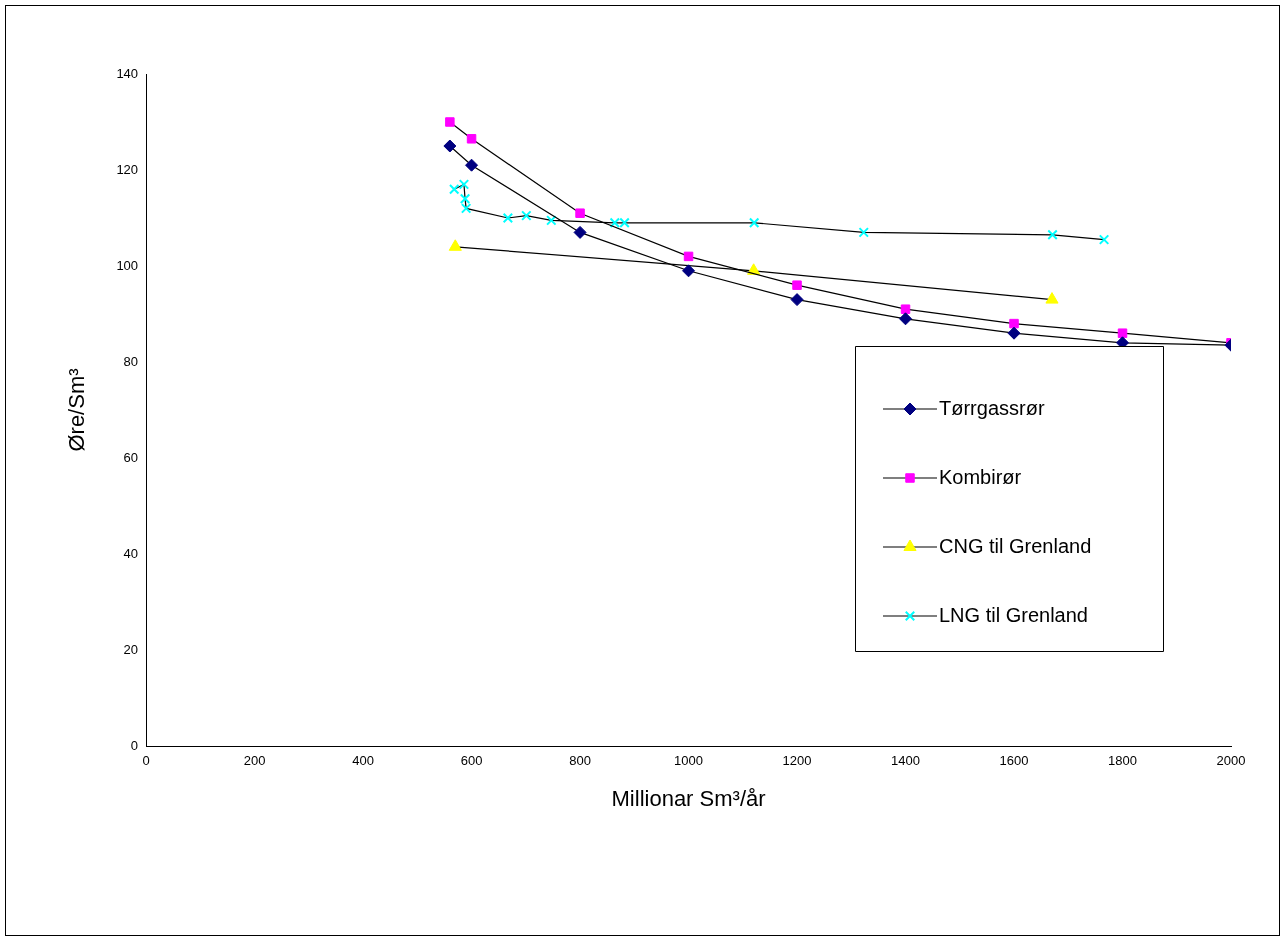 The image size is (1285, 941). What do you see at coordinates (580, 761) in the screenshot?
I see `x-tick-label: 800` at bounding box center [580, 761].